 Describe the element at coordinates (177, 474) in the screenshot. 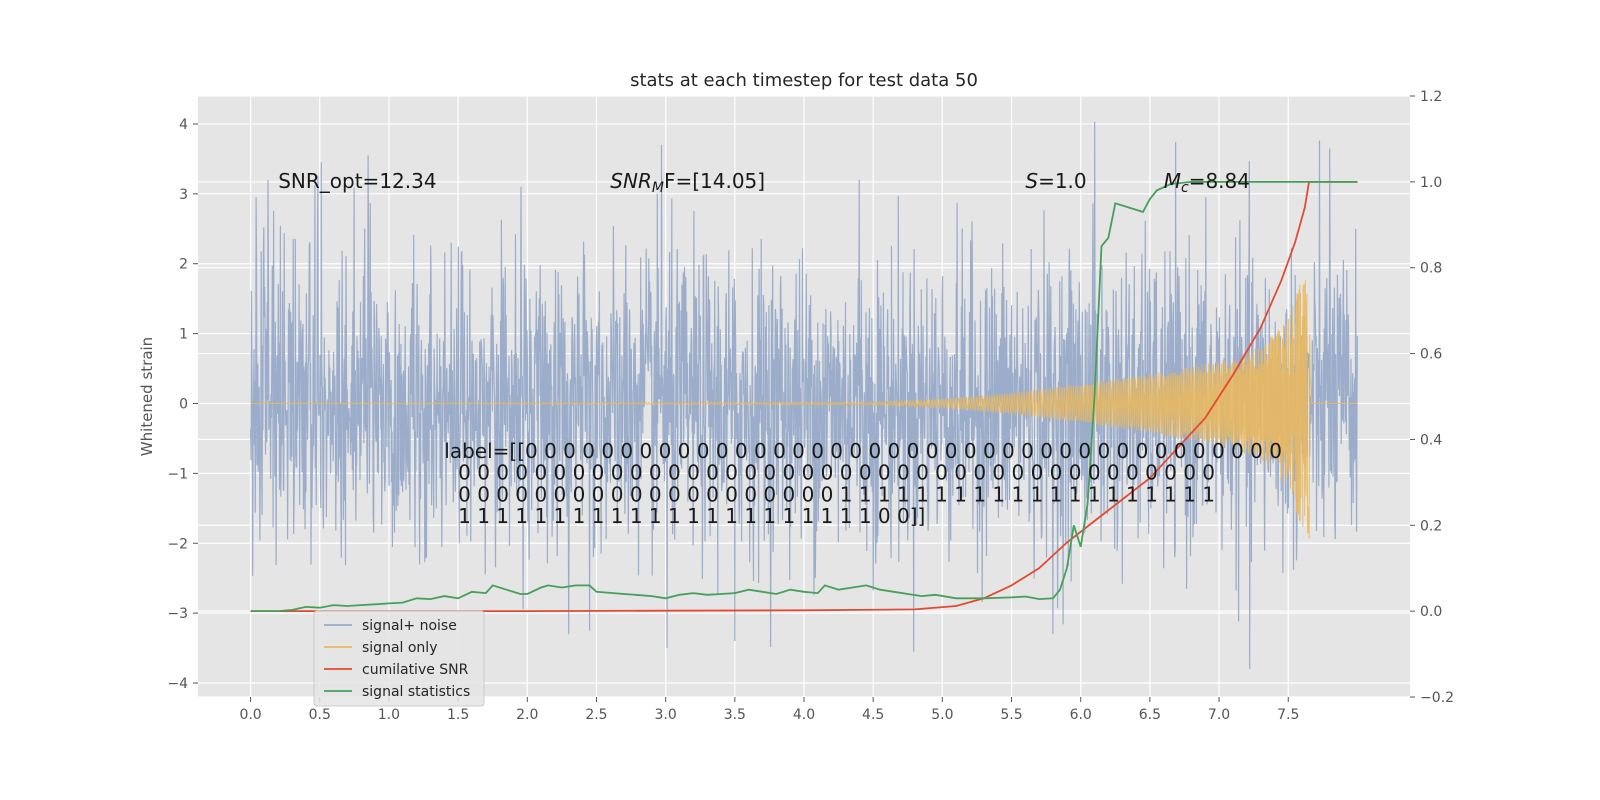

I see `y-tick-label: −1` at that location.